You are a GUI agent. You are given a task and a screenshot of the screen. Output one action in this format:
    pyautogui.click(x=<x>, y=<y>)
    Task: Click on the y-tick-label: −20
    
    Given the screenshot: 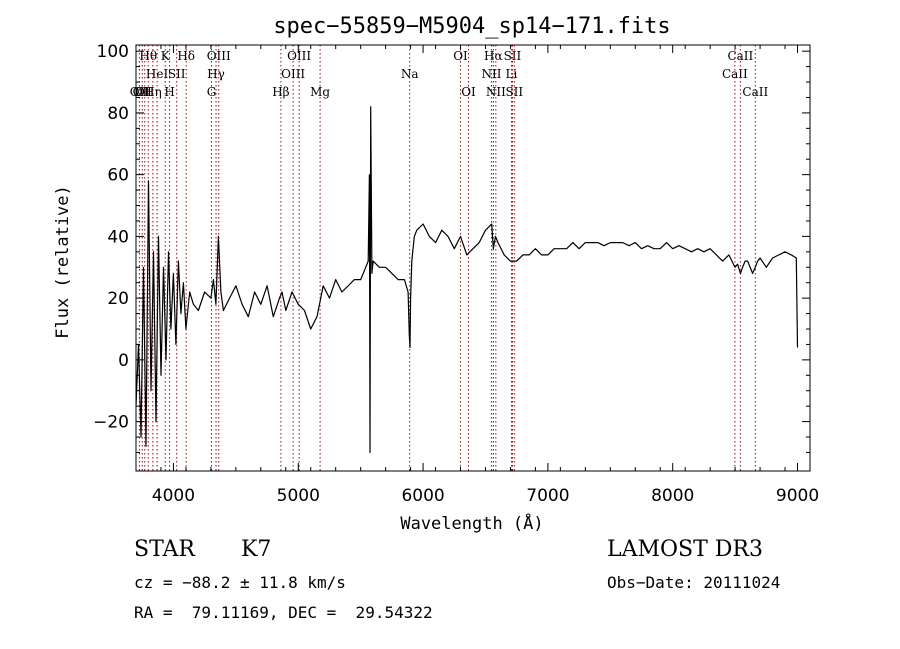 What is the action you would take?
    pyautogui.click(x=111, y=423)
    